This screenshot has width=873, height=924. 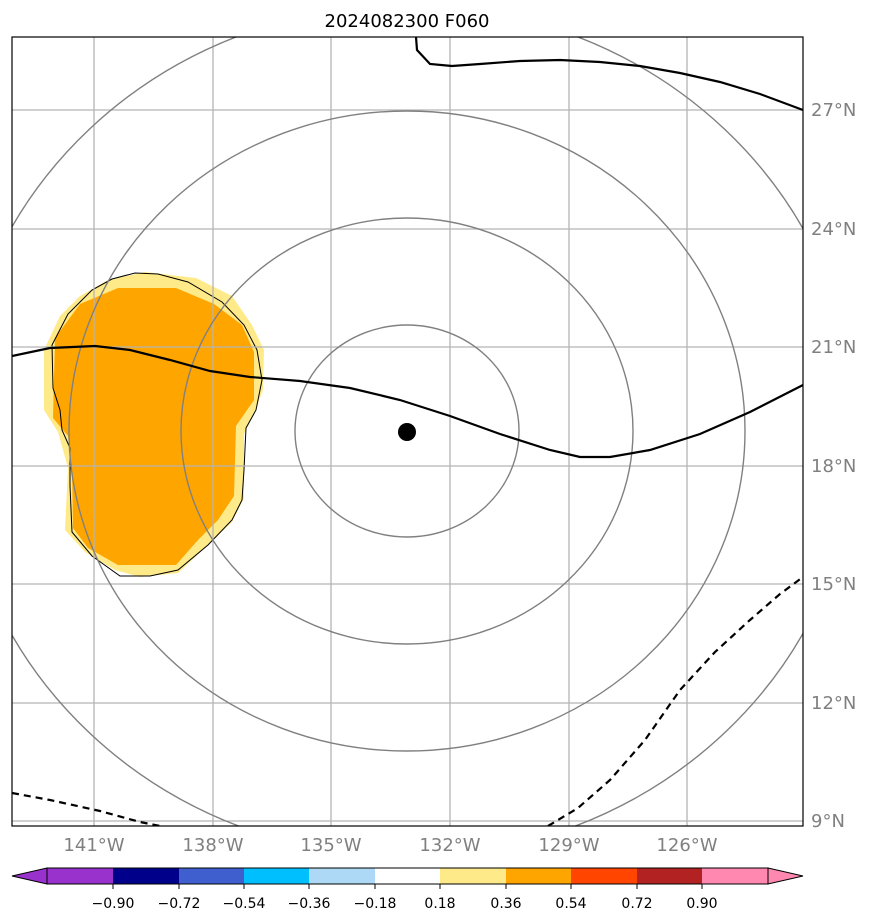 I want to click on contour-line-middle, so click(x=407, y=401).